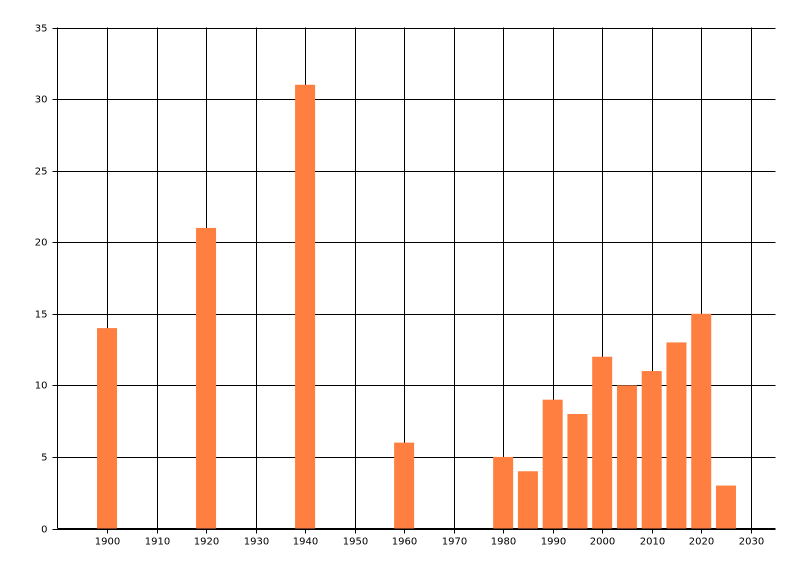 Image resolution: width=800 pixels, height=576 pixels. What do you see at coordinates (503, 542) in the screenshot?
I see `x-tick-label: 1980` at bounding box center [503, 542].